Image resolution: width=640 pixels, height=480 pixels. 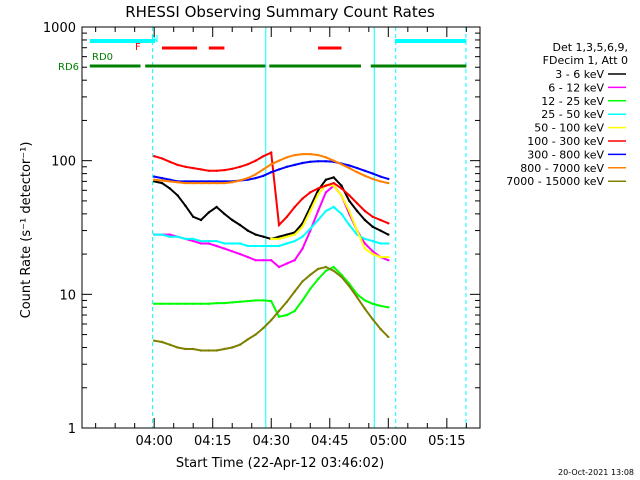 I want to click on y-tick-label: 10, so click(x=67, y=295).